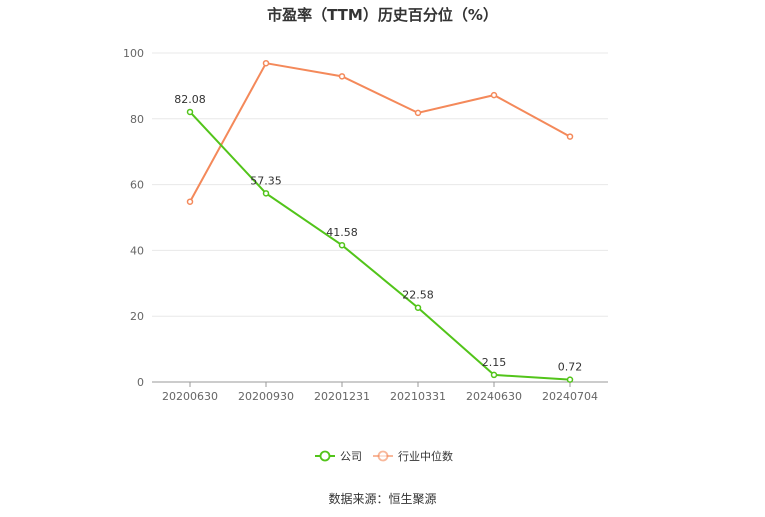 This screenshot has height=517, width=765. Describe the element at coordinates (266, 396) in the screenshot. I see `x-tick-label: 20200930` at that location.